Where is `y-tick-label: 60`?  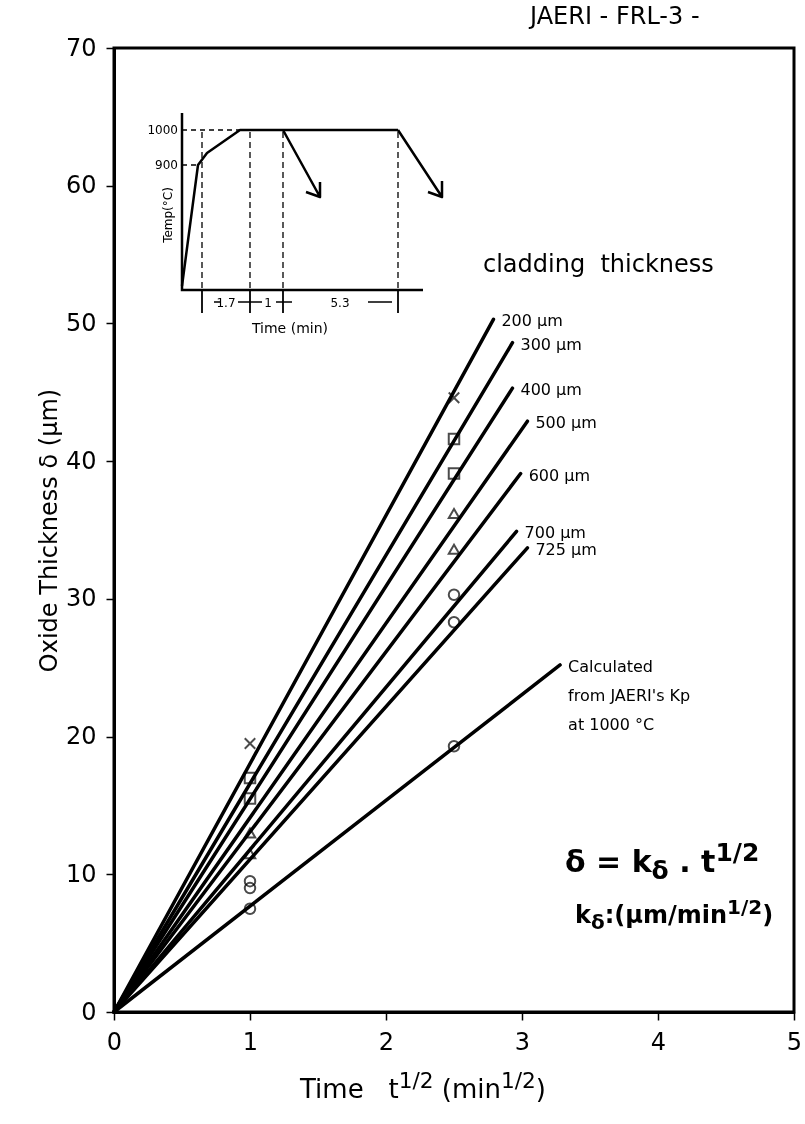
y-tick-label: 60 is located at coordinates (81, 185).